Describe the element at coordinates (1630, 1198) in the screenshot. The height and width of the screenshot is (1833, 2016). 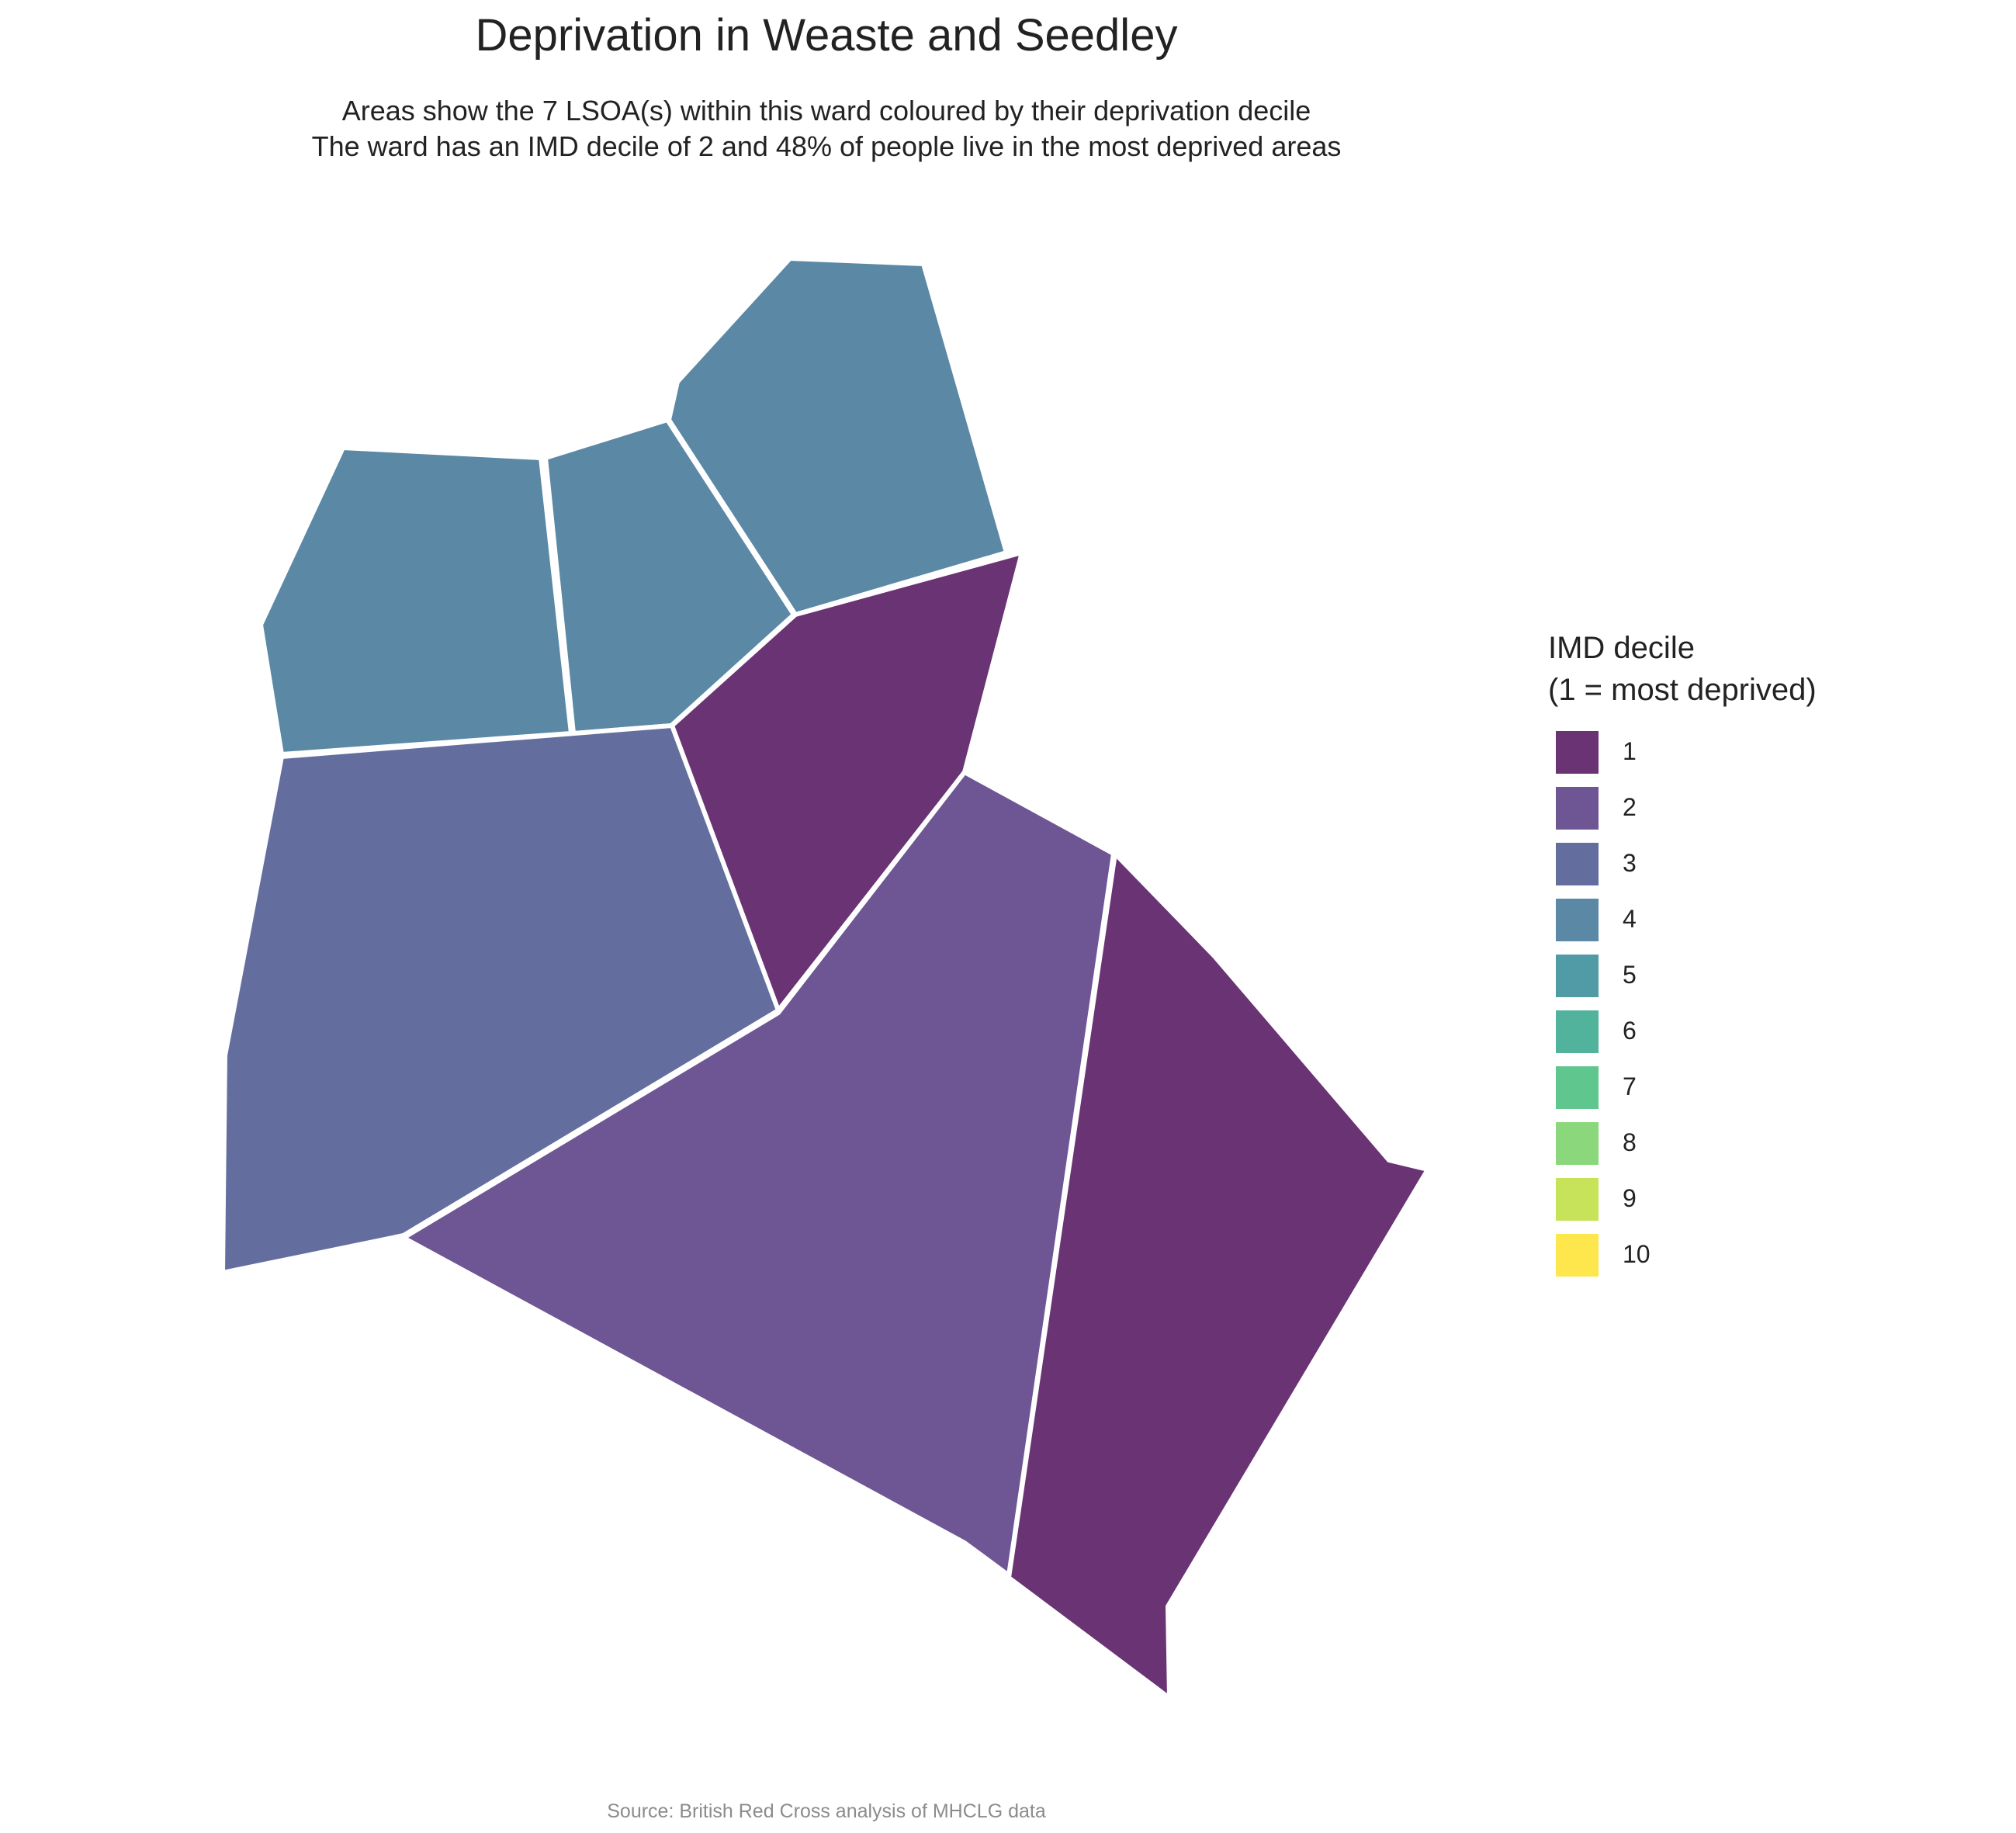
I see `legend-label: 9` at that location.